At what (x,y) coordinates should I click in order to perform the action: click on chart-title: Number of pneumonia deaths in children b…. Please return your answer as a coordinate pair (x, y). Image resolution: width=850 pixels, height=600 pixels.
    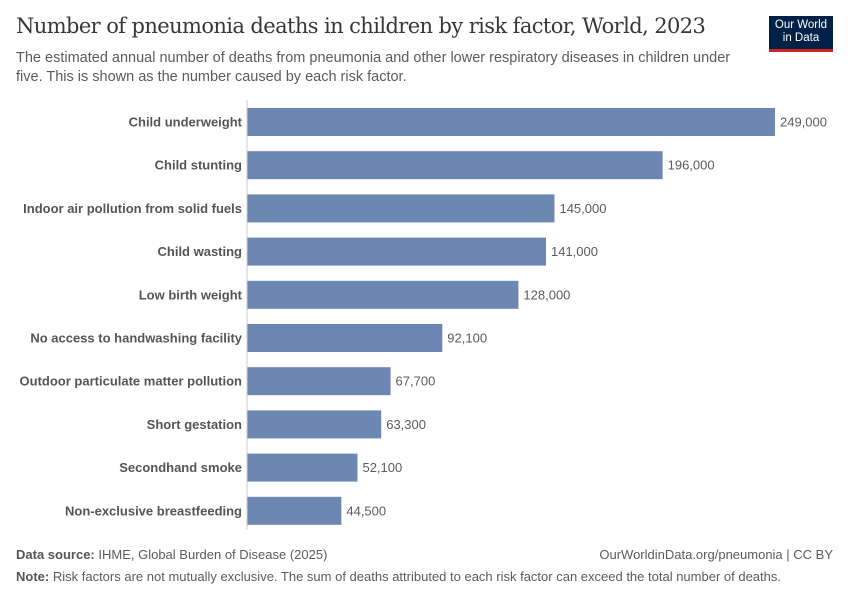
    Looking at the image, I should click on (361, 26).